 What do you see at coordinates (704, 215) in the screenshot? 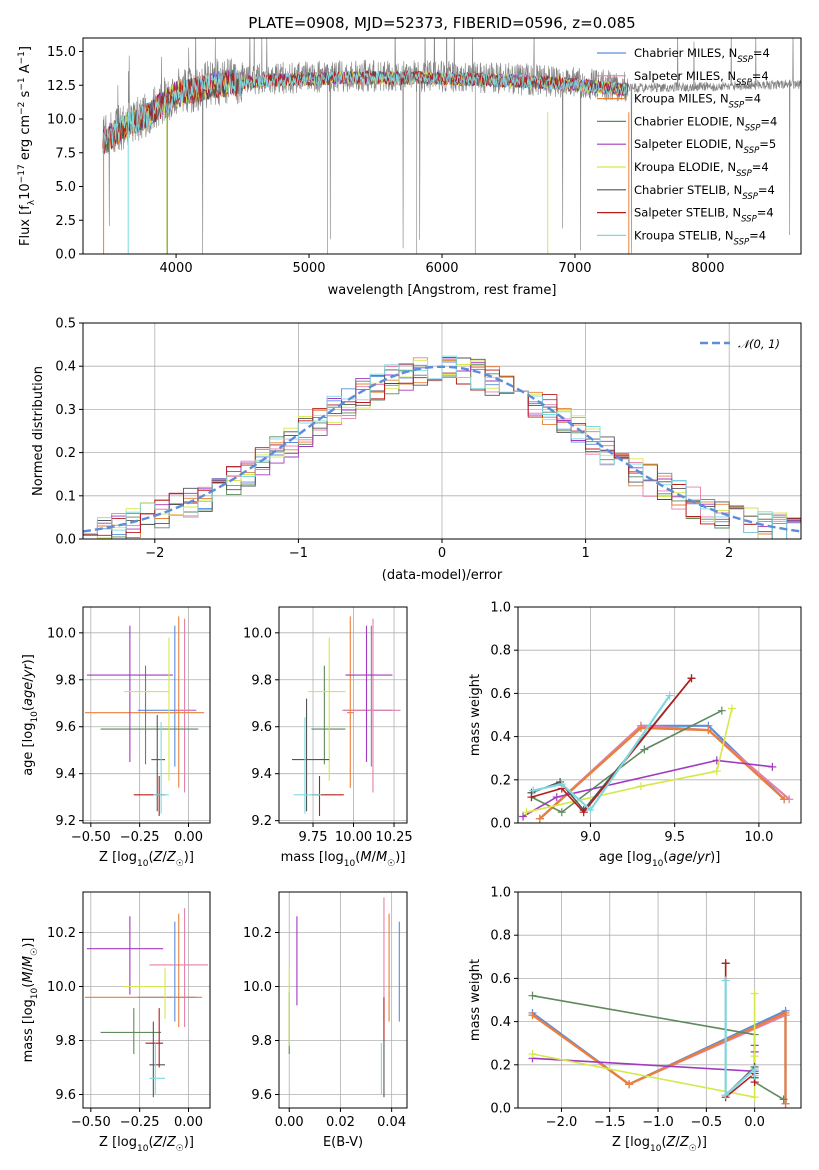
I see `legend-label-s_stelib: Salpeter STELIB, NSSP=4` at bounding box center [704, 215].